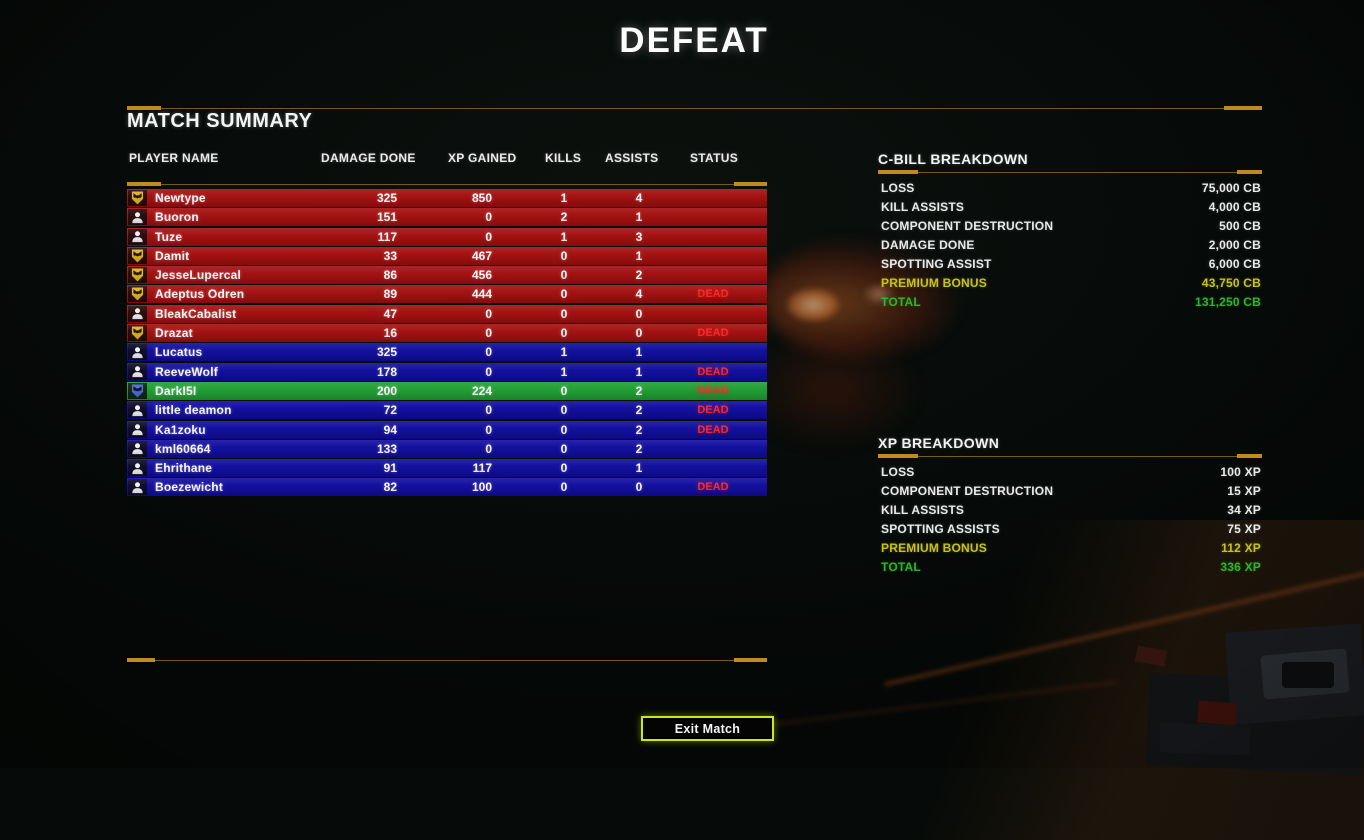 The height and width of the screenshot is (840, 1364). Describe the element at coordinates (639, 275) in the screenshot. I see `assists-value: 2` at that location.